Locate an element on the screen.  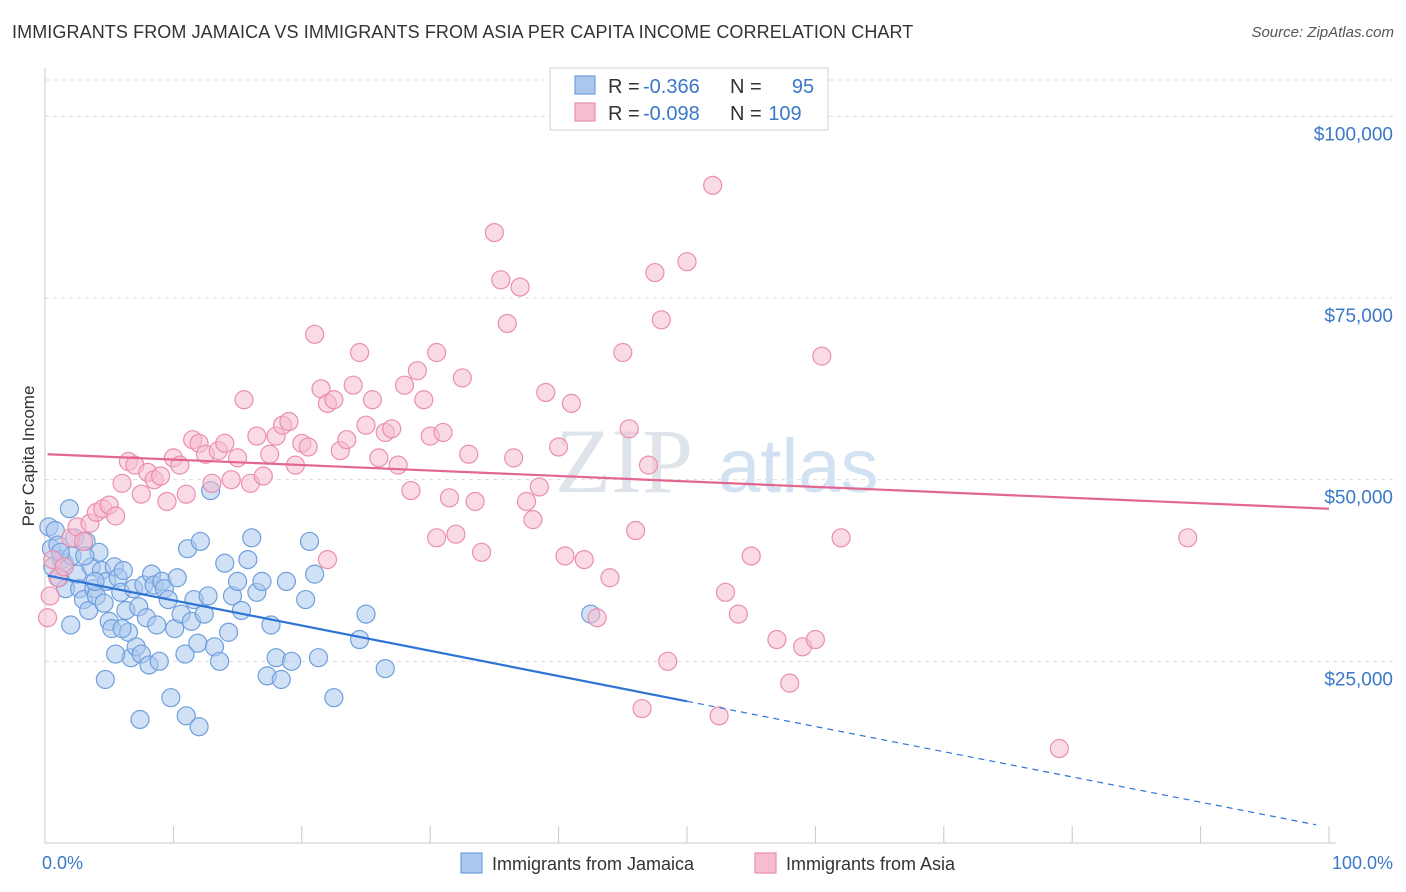
x-tick-label-max: 100.0% is located at coordinates (1362, 863).